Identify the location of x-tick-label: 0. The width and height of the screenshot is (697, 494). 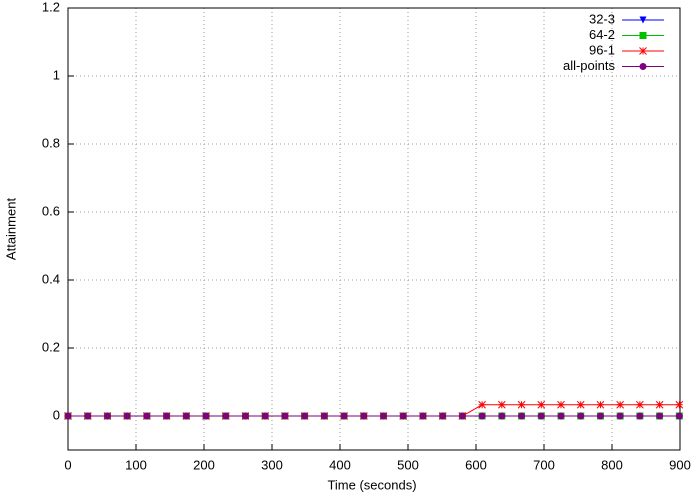
(67, 464).